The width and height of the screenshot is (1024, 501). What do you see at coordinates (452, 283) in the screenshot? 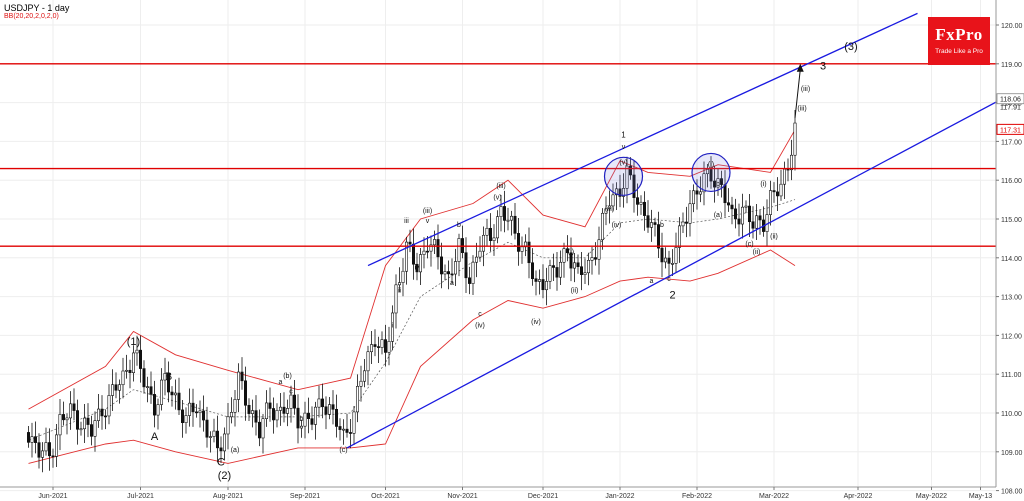
I see `wave-label: a` at bounding box center [452, 283].